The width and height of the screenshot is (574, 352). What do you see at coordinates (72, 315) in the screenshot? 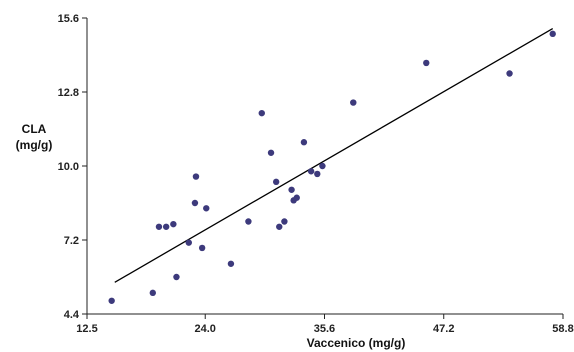
I see `y-tick-label: 4.4` at bounding box center [72, 315].